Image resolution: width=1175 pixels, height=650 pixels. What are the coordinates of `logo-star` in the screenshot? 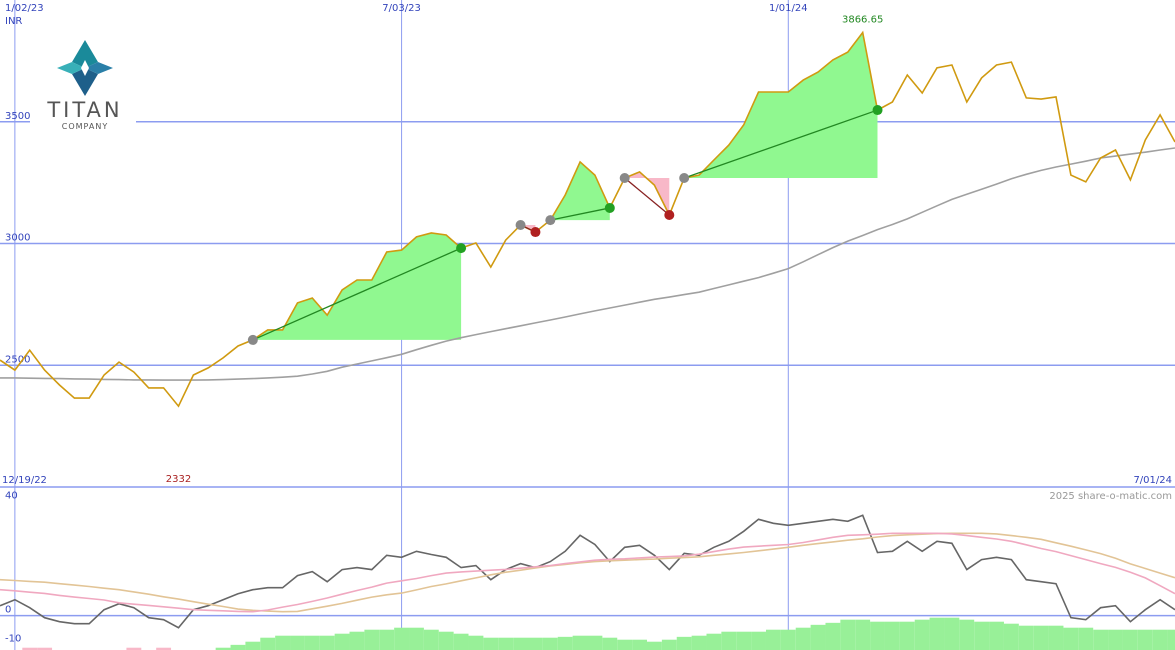 It's located at (85, 68).